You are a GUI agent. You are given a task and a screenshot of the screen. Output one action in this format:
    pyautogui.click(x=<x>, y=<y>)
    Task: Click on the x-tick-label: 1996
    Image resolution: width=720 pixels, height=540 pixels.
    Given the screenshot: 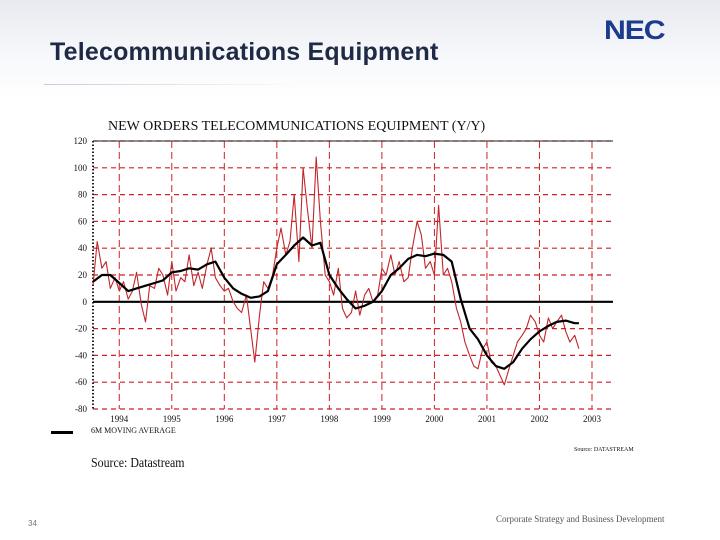 What is the action you would take?
    pyautogui.click(x=224, y=419)
    